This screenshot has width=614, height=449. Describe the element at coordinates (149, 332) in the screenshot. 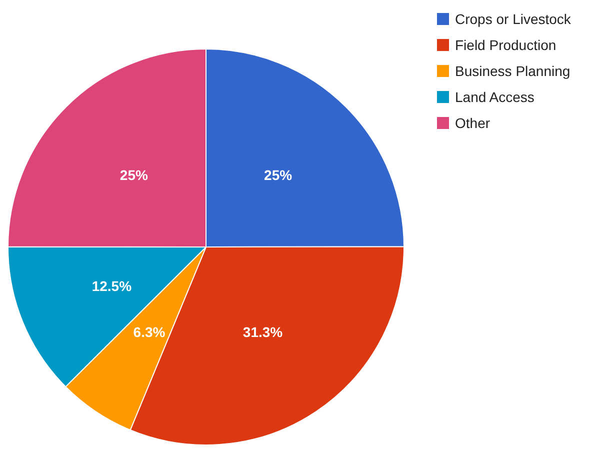

I see `data-label: 6.3%` at that location.